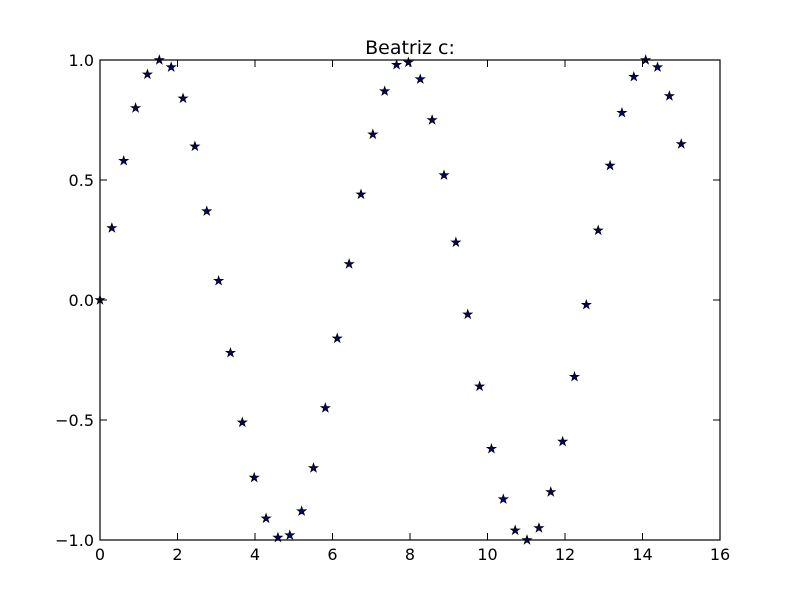 The width and height of the screenshot is (800, 600). Describe the element at coordinates (81, 300) in the screenshot. I see `y-tick-label: 0.0` at that location.